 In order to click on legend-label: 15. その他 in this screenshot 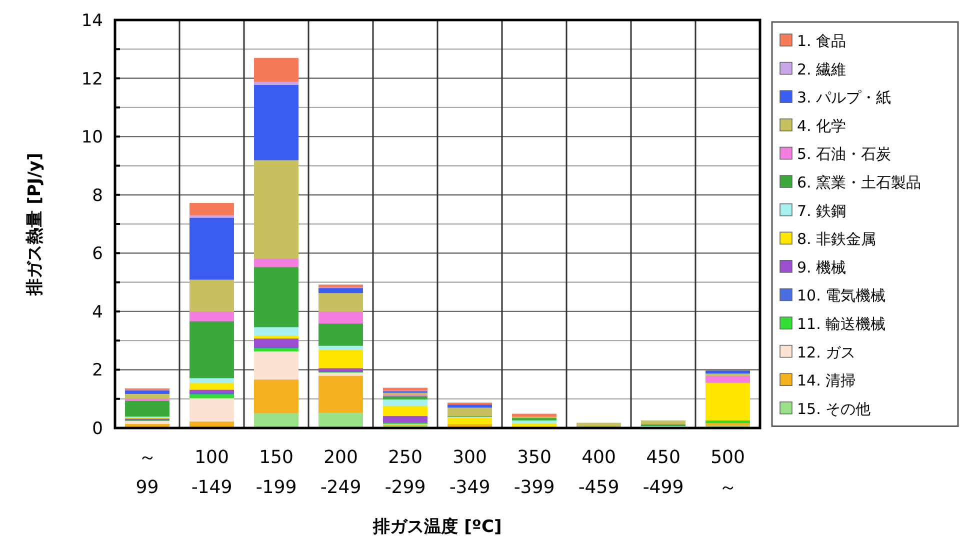, I will do `click(834, 409)`.